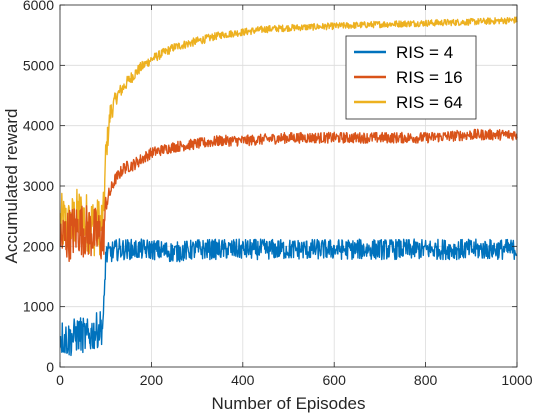  Describe the element at coordinates (38, 307) in the screenshot. I see `y-tick-label: 1000` at that location.